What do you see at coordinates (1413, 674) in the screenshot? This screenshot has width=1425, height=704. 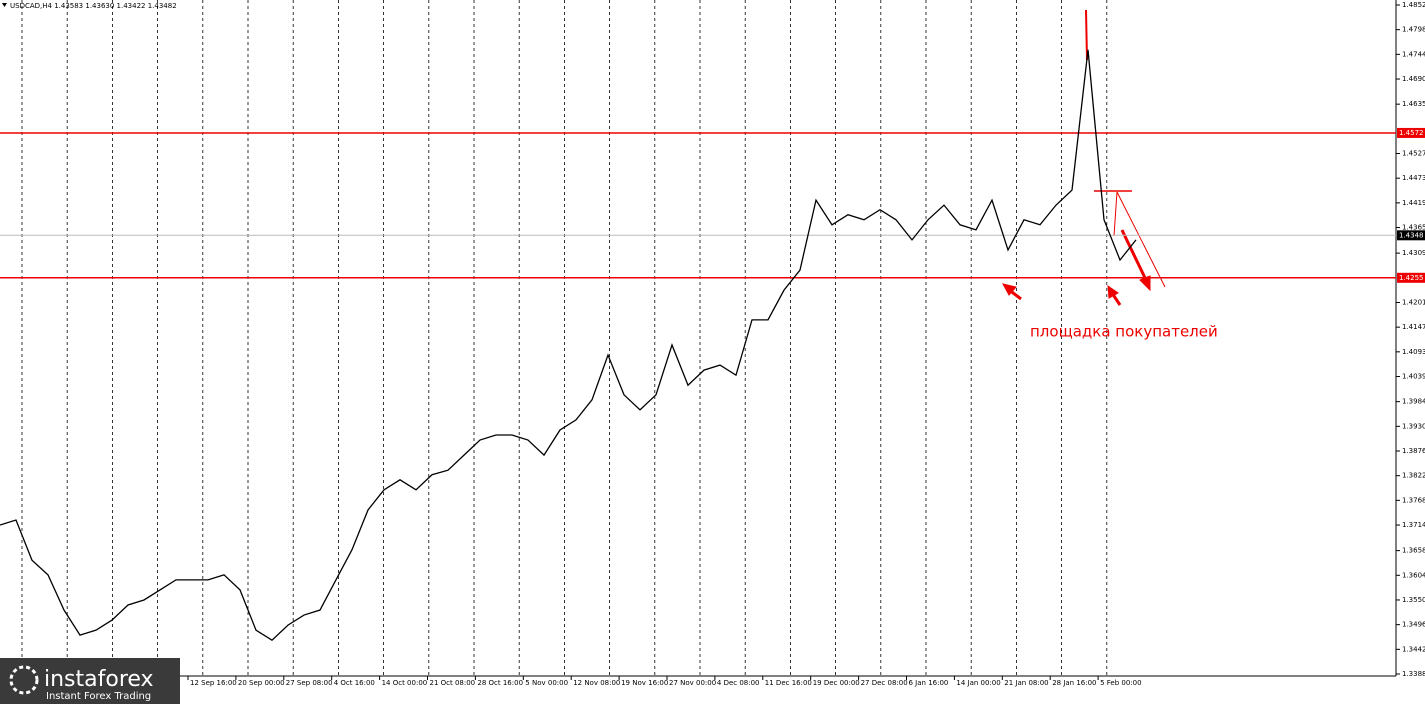 I see `y-tick-label: 1.3388` at bounding box center [1413, 674].